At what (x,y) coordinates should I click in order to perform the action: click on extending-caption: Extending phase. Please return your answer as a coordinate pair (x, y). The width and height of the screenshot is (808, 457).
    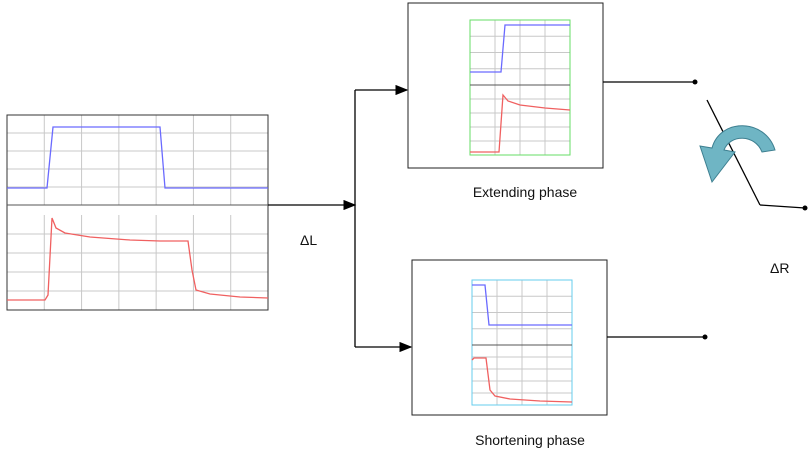
    Looking at the image, I should click on (525, 192).